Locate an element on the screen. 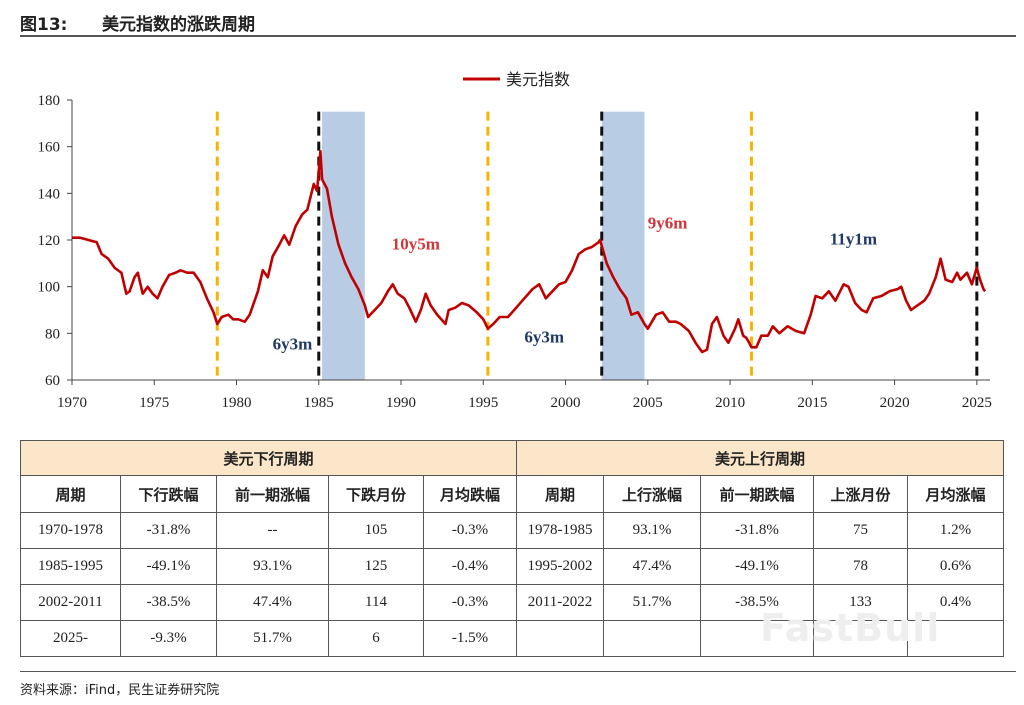 Image resolution: width=1024 pixels, height=705 pixels. footer-rule is located at coordinates (518, 671).